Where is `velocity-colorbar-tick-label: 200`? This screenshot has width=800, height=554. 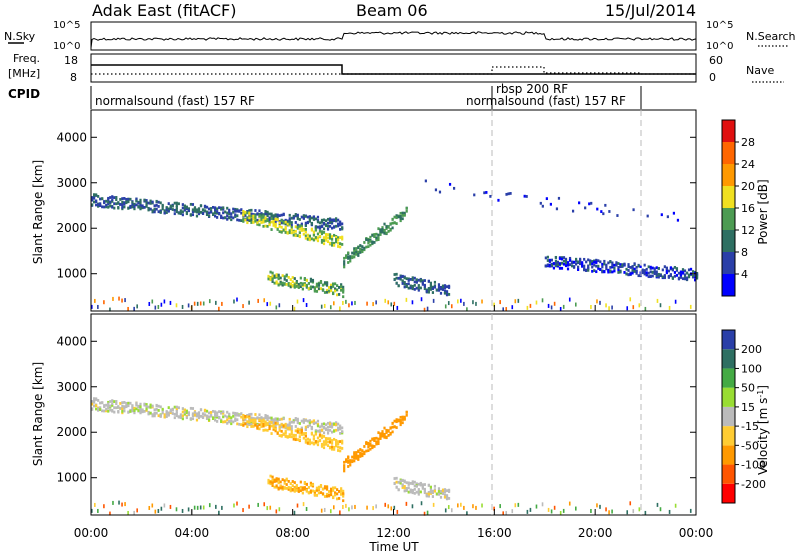 velocity-colorbar-tick-label: 200 is located at coordinates (751, 349).